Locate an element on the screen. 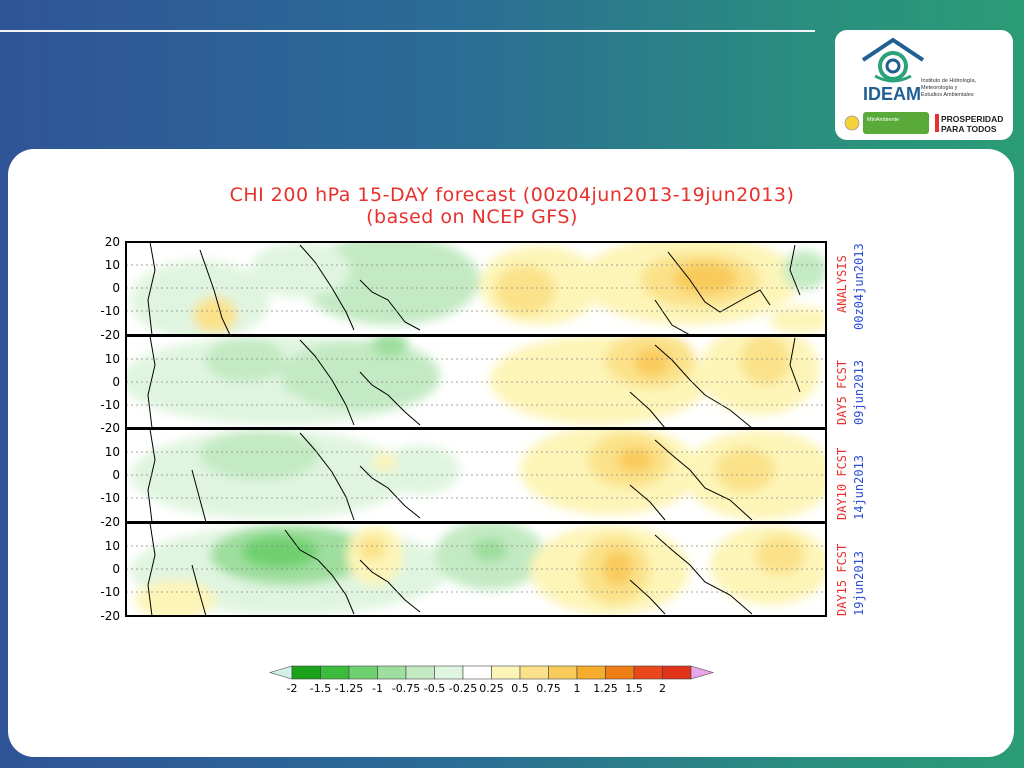 The image size is (1024, 768). anomaly-field-day15 is located at coordinates (478, 569).